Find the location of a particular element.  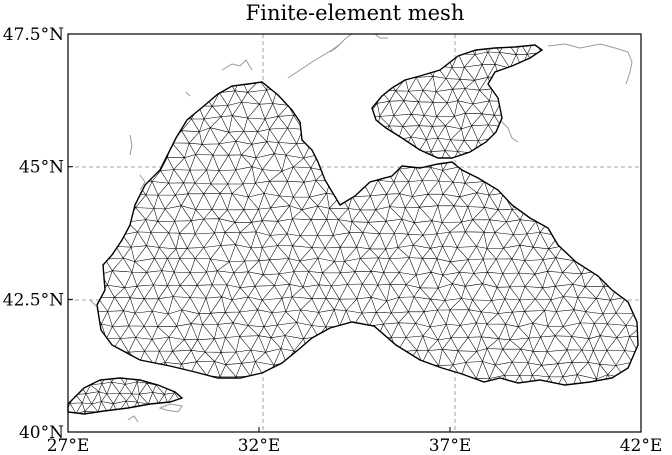

x-tick-label: 32°E is located at coordinates (259, 445).